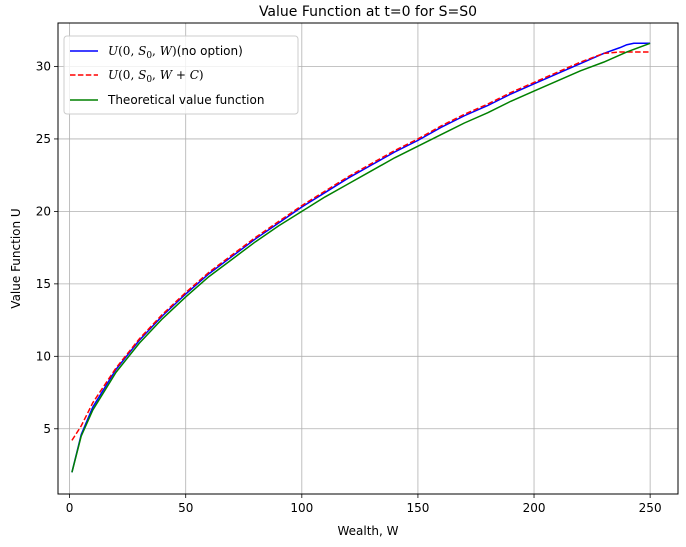  Describe the element at coordinates (70, 508) in the screenshot. I see `x-tick-label: 0` at that location.